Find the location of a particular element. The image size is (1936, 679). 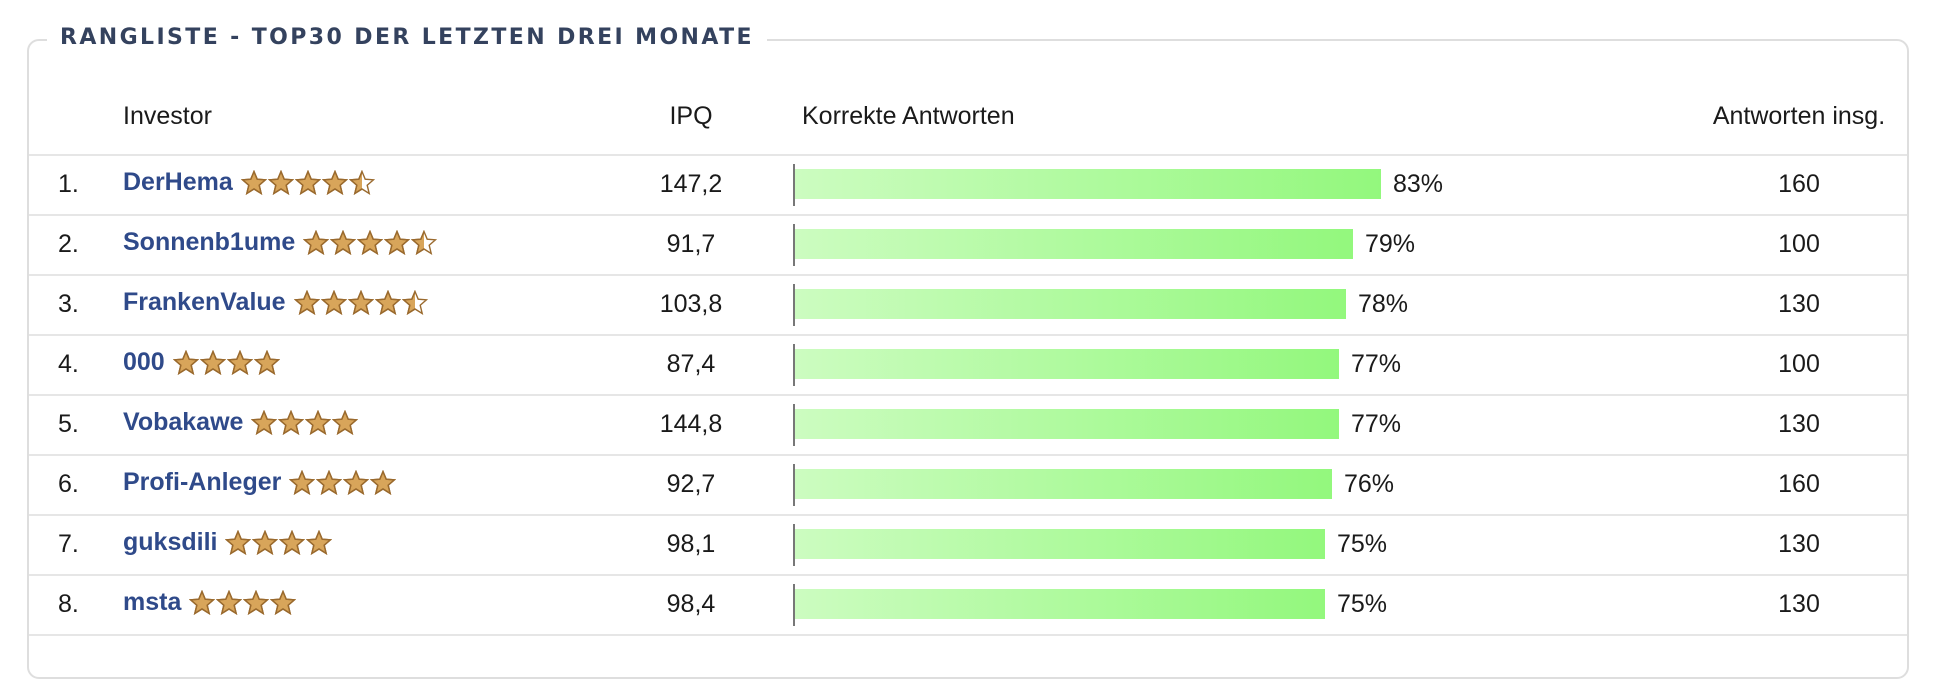

investor-name-link: msta is located at coordinates (152, 602).